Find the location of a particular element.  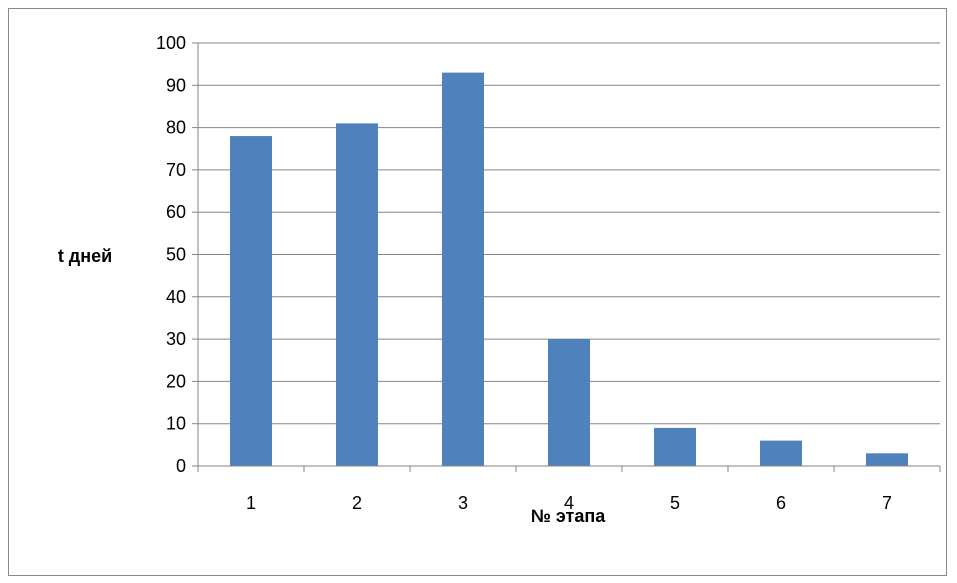

x-tick-label: 1 is located at coordinates (251, 503).